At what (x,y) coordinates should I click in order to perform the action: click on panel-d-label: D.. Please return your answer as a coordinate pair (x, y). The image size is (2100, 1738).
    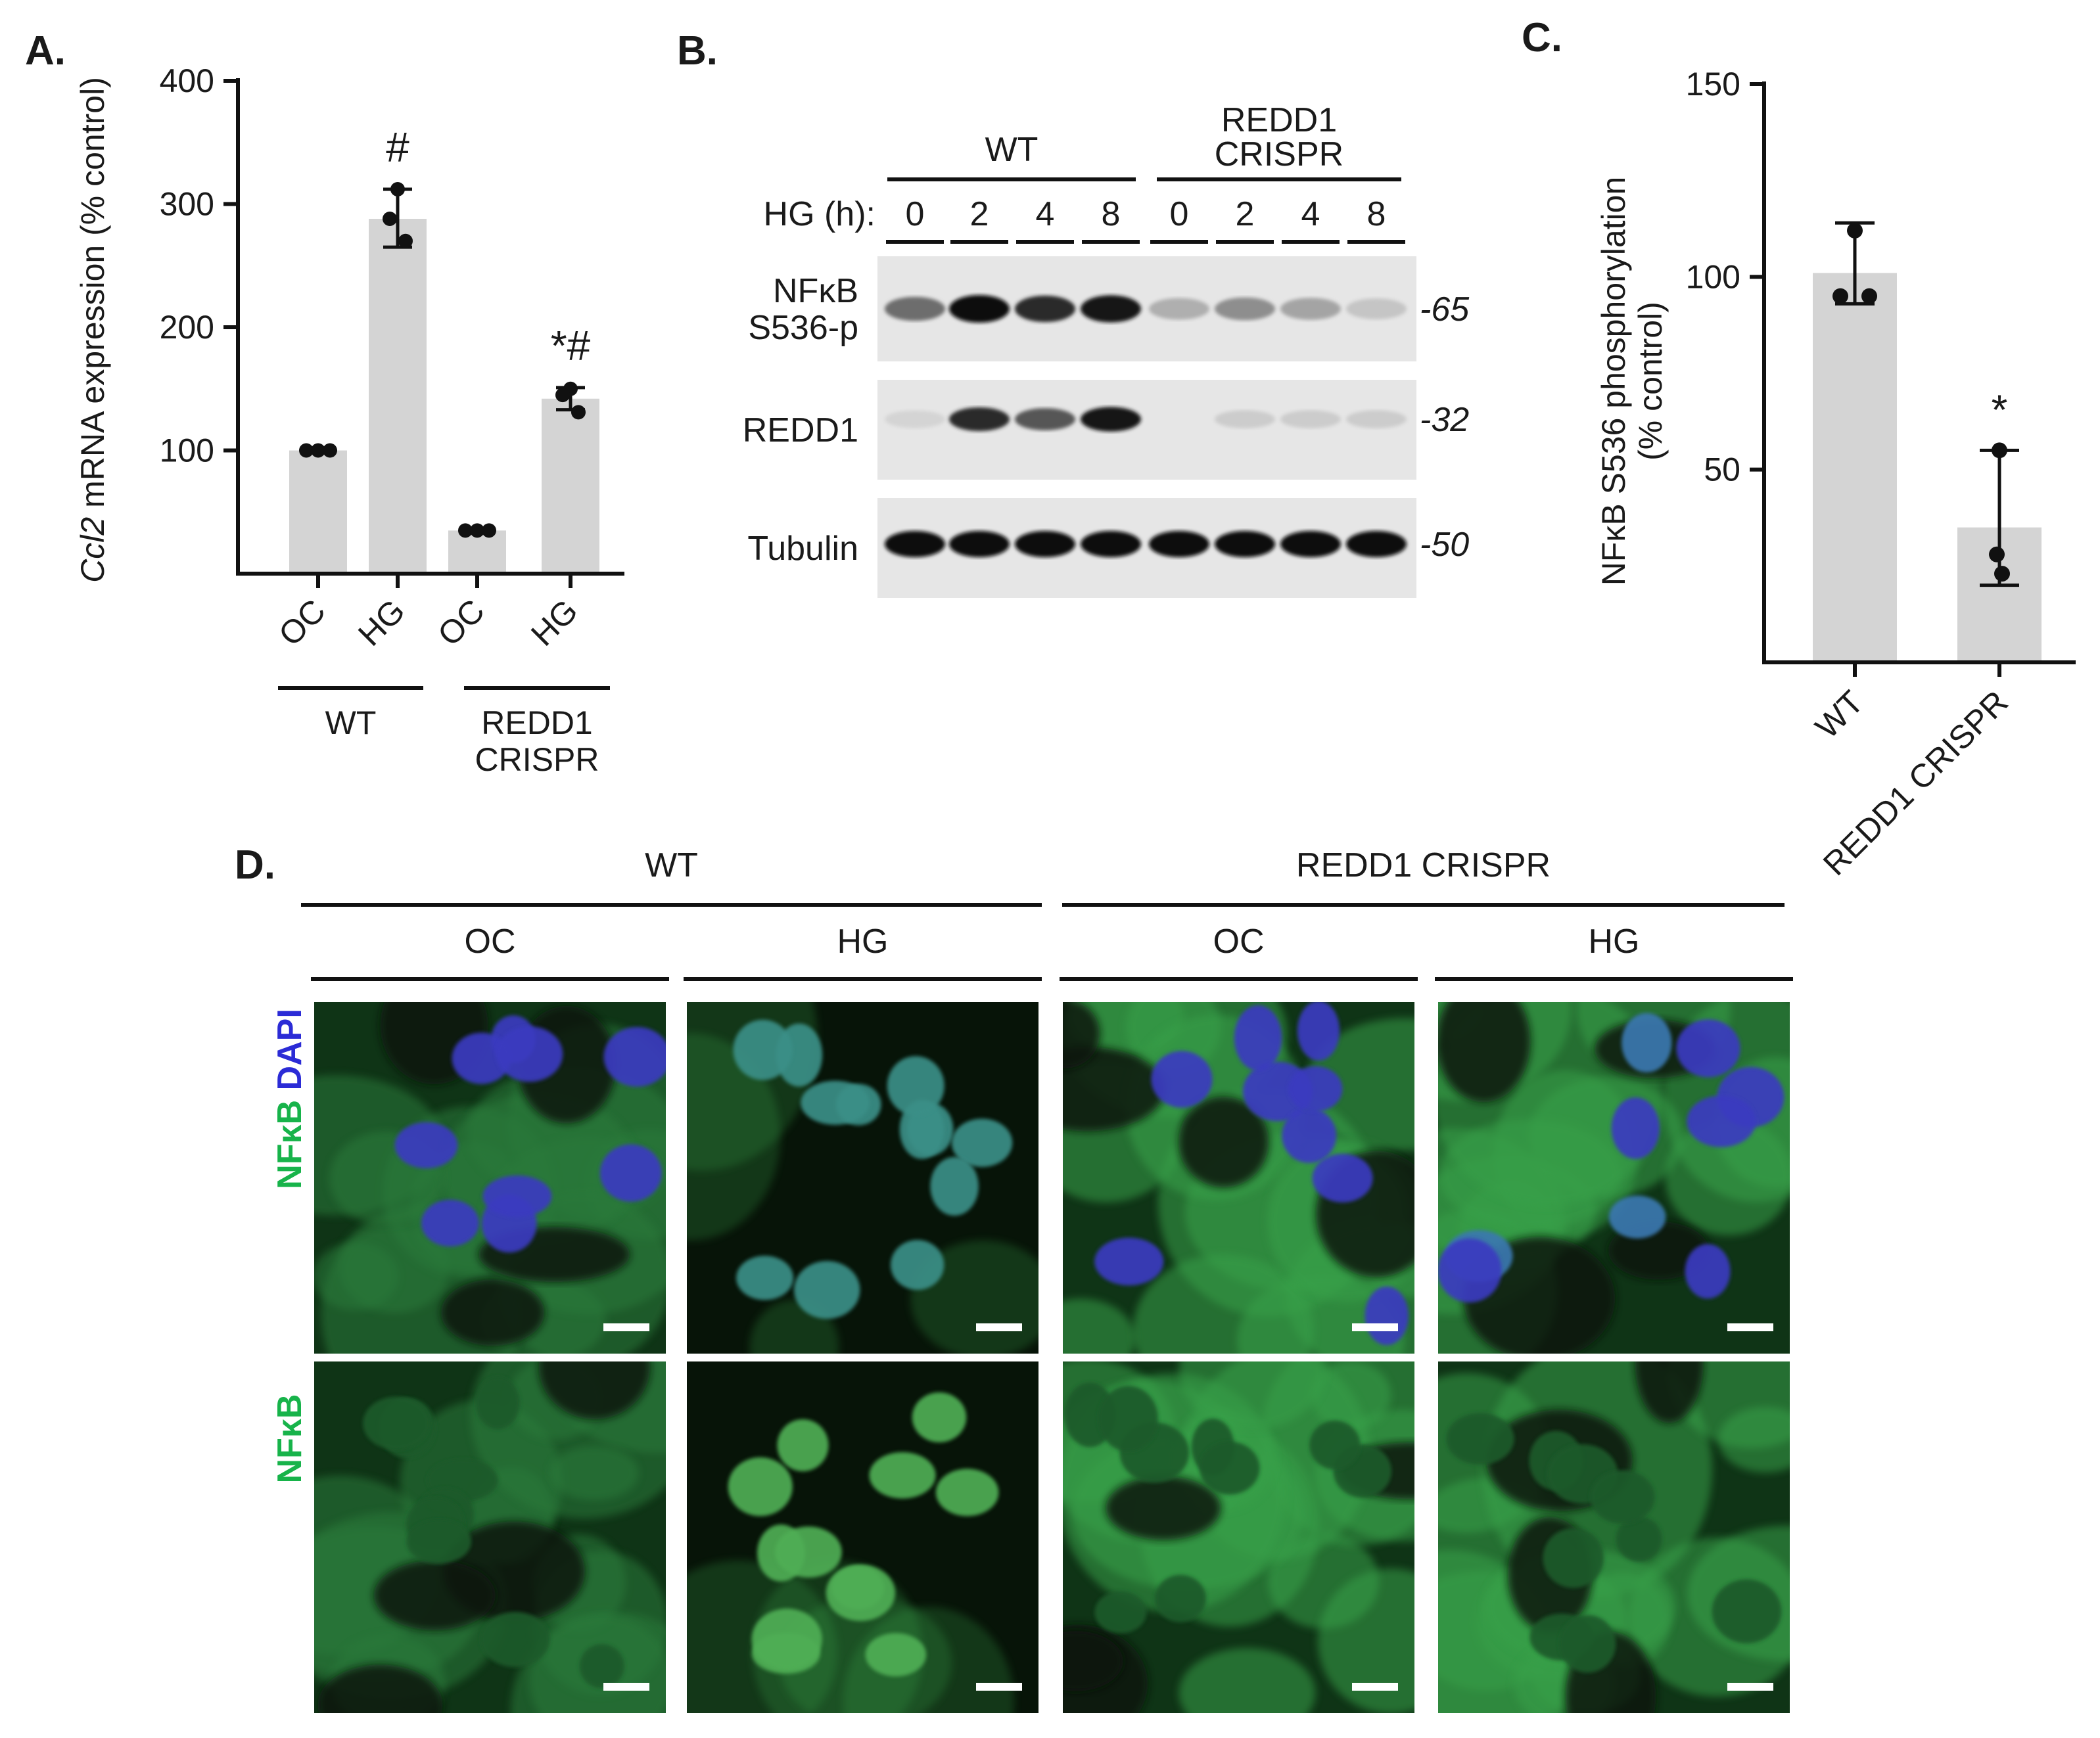
    Looking at the image, I should click on (255, 865).